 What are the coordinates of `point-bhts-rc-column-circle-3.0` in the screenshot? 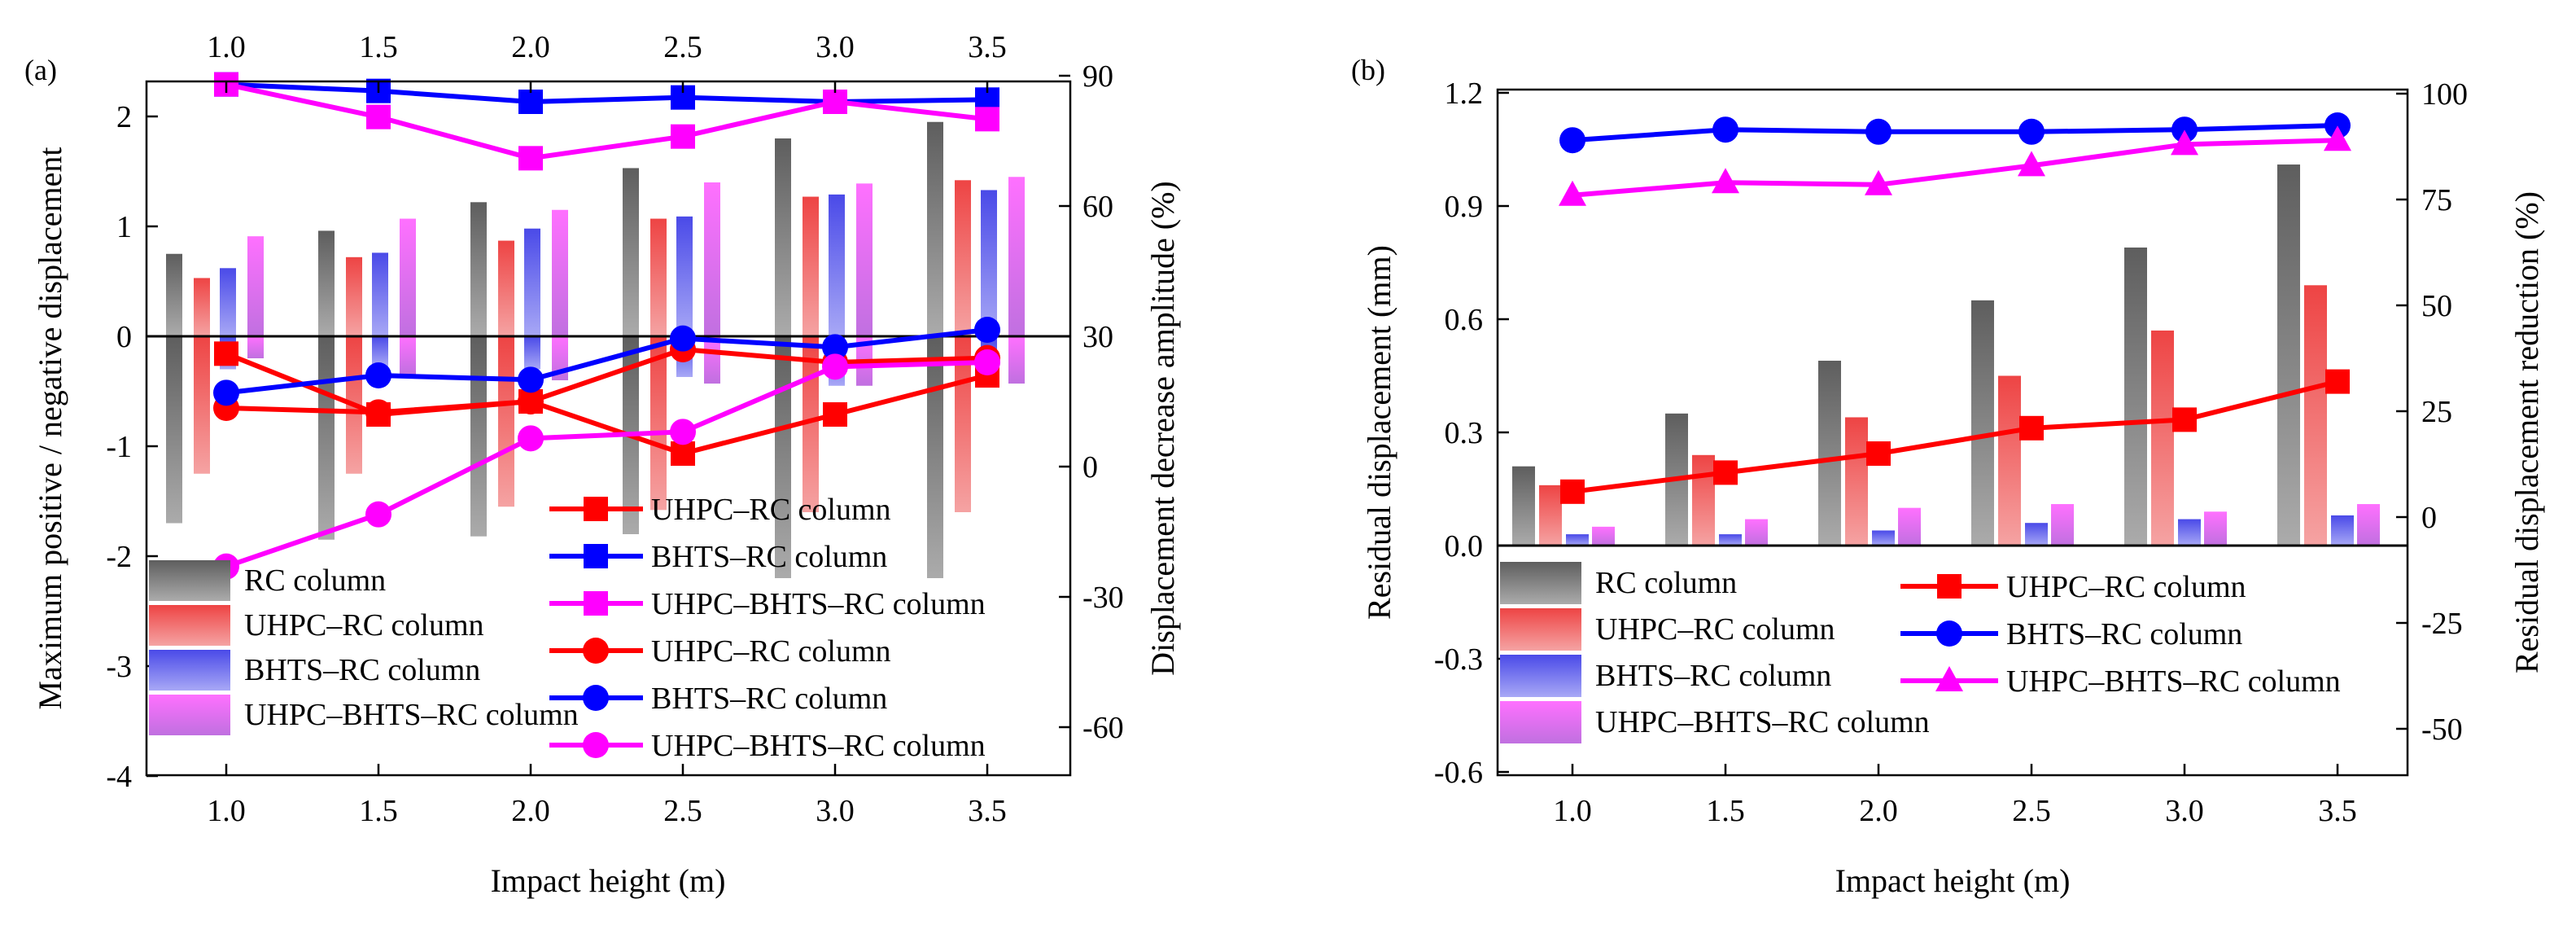 It's located at (2184, 129).